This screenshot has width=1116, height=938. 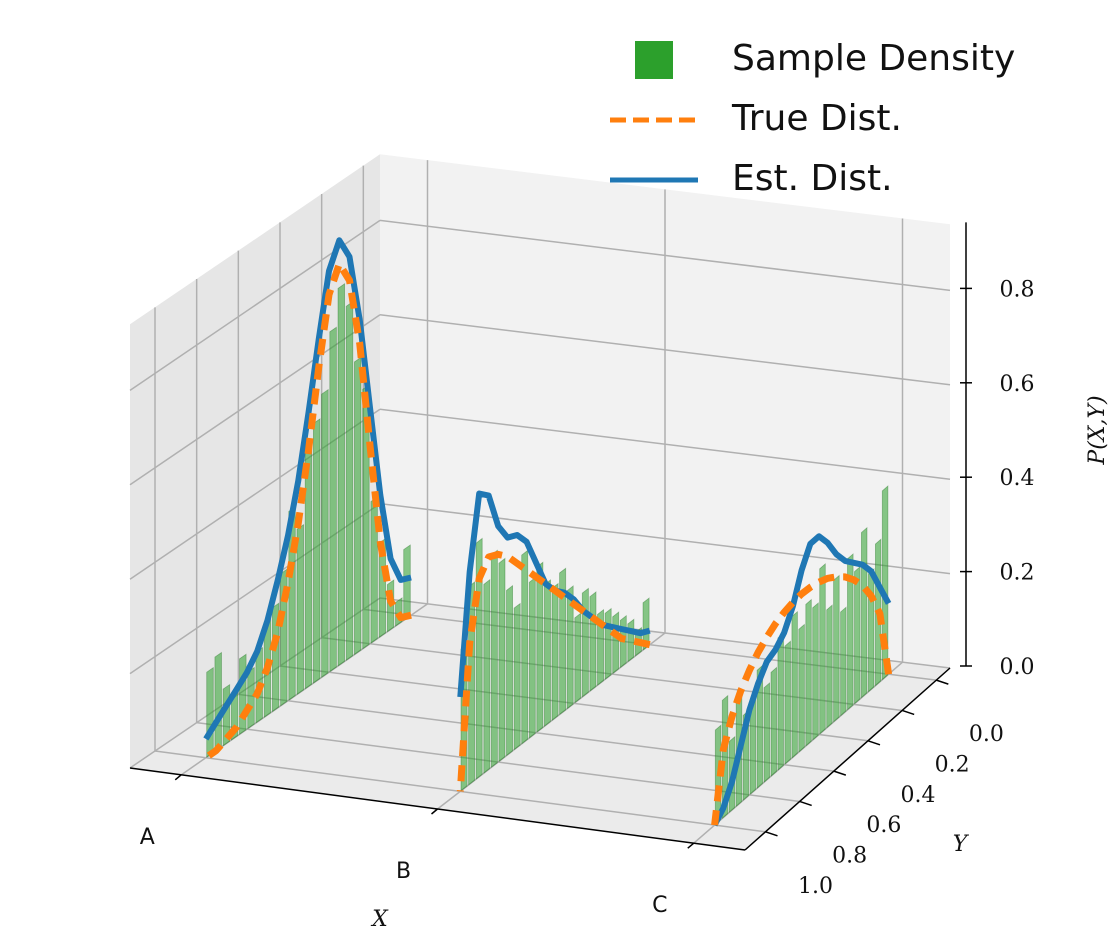 I want to click on z-axis-label: P(X,Y), so click(x=1097, y=430).